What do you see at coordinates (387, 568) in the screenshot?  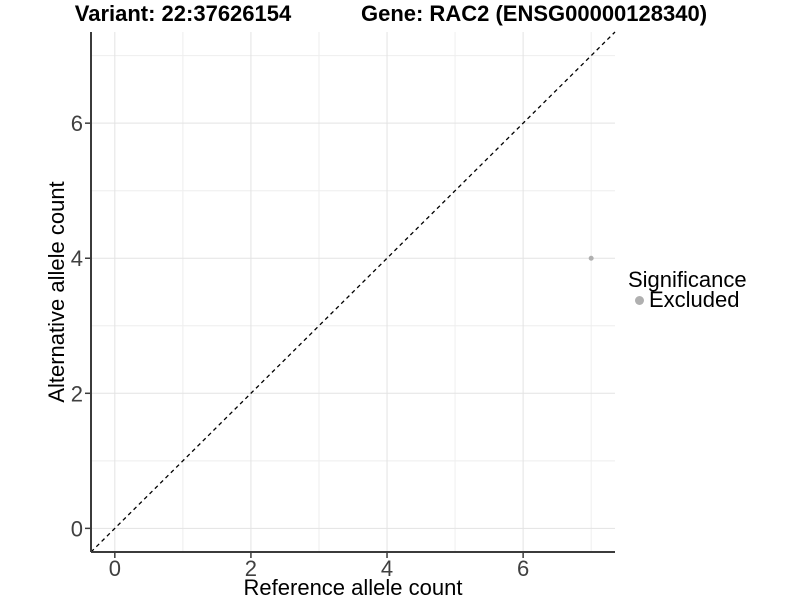 I see `x-tick-label: 4` at bounding box center [387, 568].